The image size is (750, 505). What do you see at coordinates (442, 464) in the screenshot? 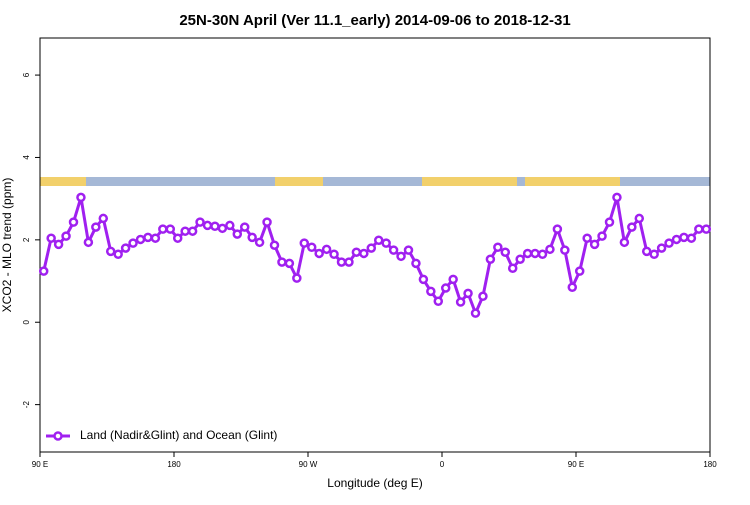
I see `x-tick-label: 0` at bounding box center [442, 464].